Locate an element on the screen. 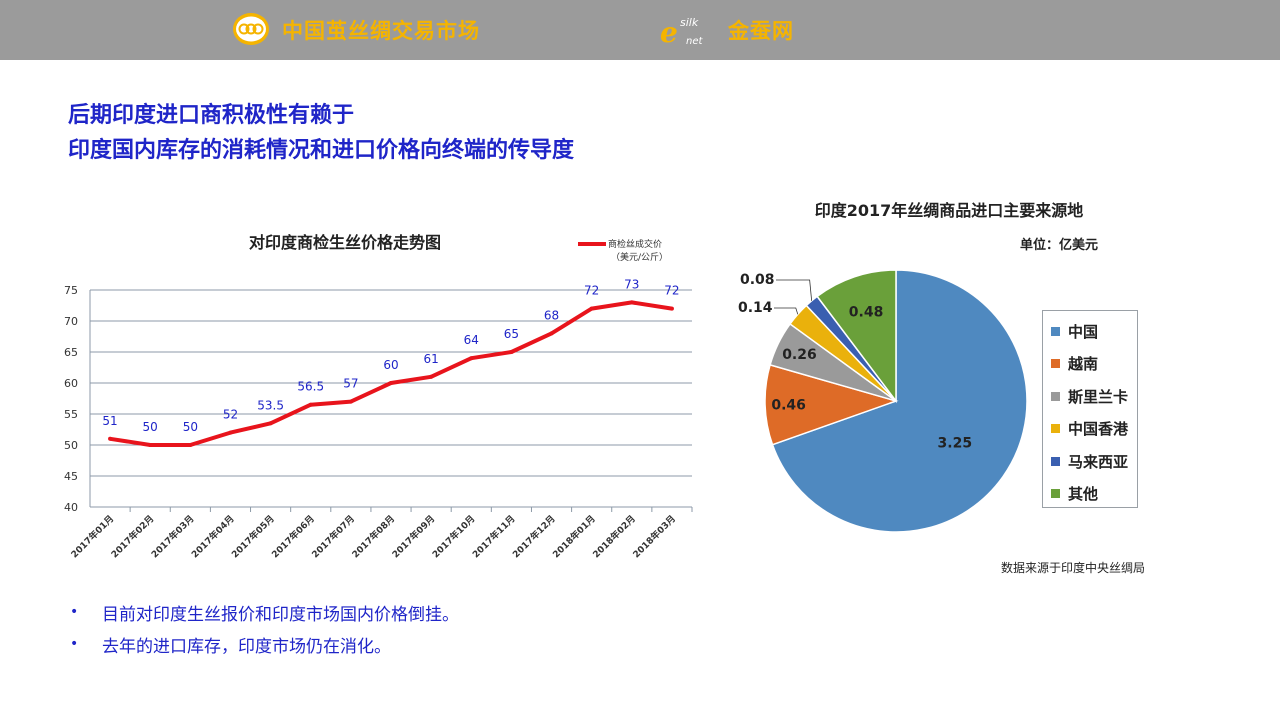  data-label: 57 is located at coordinates (350, 384).